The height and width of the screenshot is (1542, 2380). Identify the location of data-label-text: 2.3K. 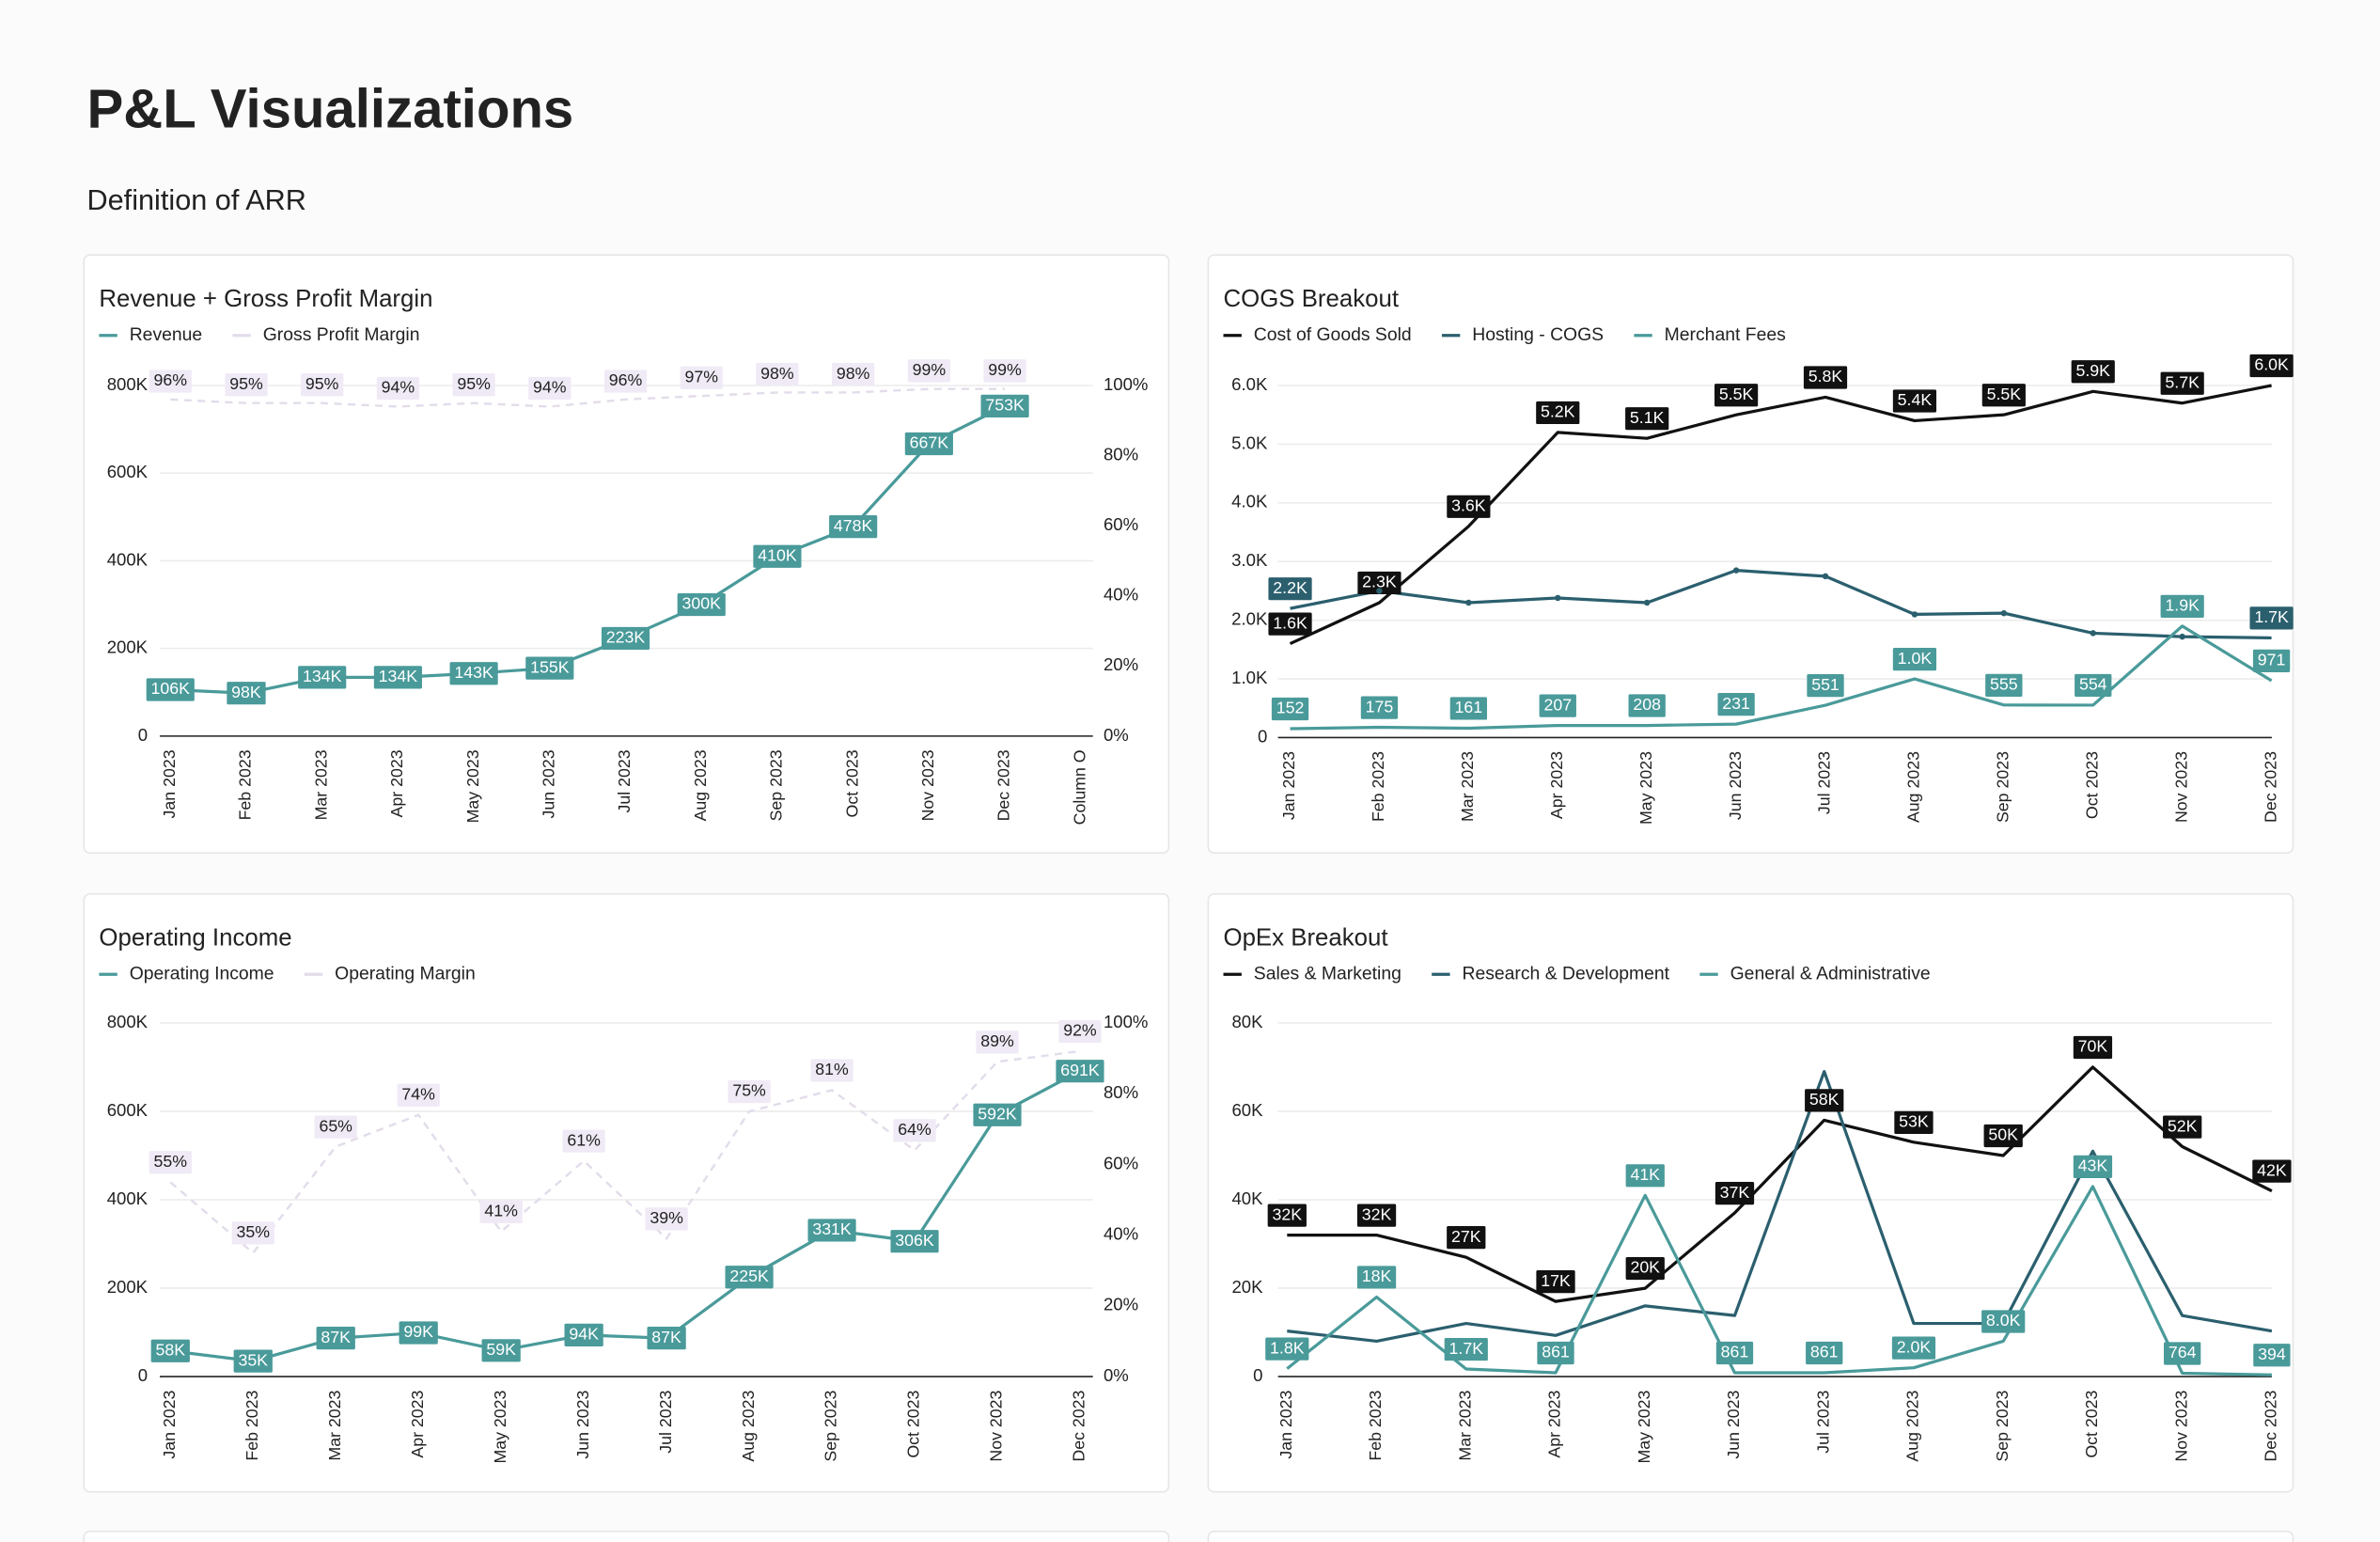
(1379, 582).